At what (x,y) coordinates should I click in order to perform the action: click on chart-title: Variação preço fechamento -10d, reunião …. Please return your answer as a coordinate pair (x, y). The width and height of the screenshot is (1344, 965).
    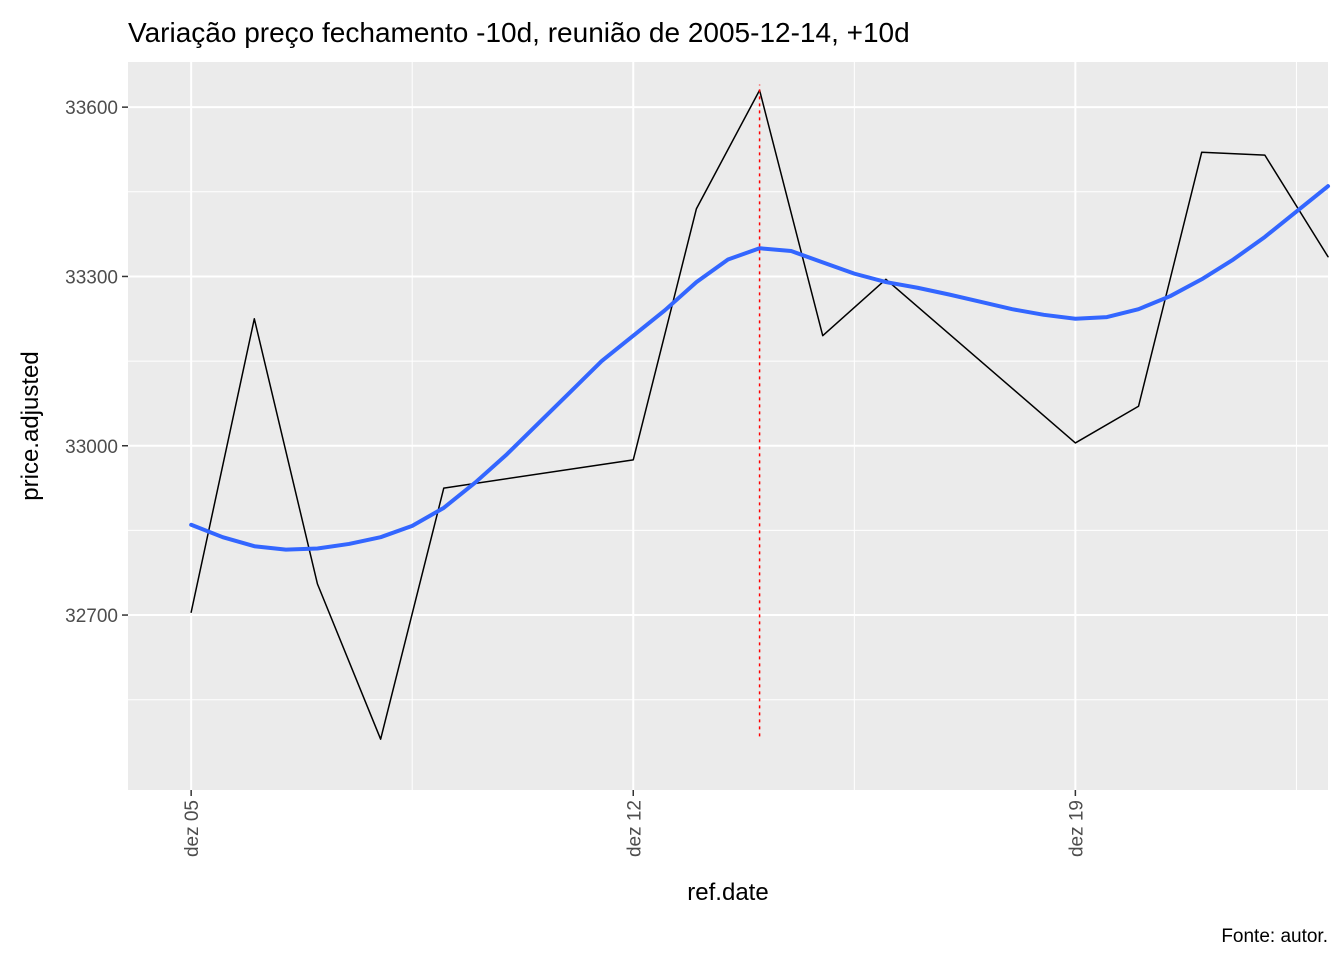
    Looking at the image, I should click on (519, 32).